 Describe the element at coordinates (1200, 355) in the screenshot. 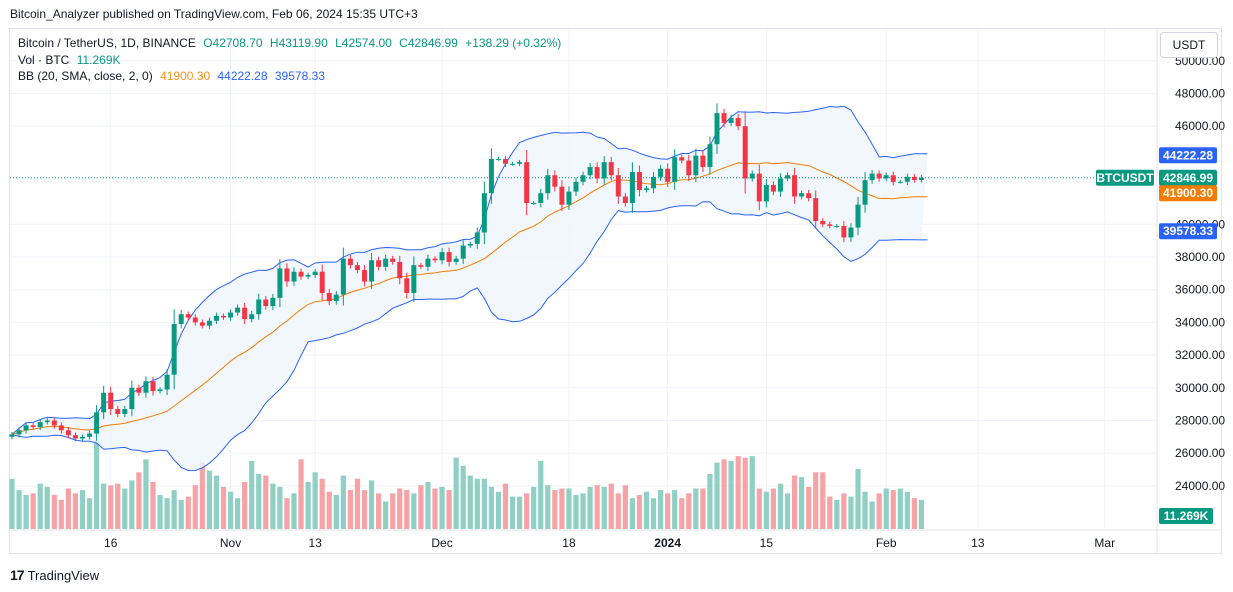

I see `y-tick-label: 32000.00` at that location.